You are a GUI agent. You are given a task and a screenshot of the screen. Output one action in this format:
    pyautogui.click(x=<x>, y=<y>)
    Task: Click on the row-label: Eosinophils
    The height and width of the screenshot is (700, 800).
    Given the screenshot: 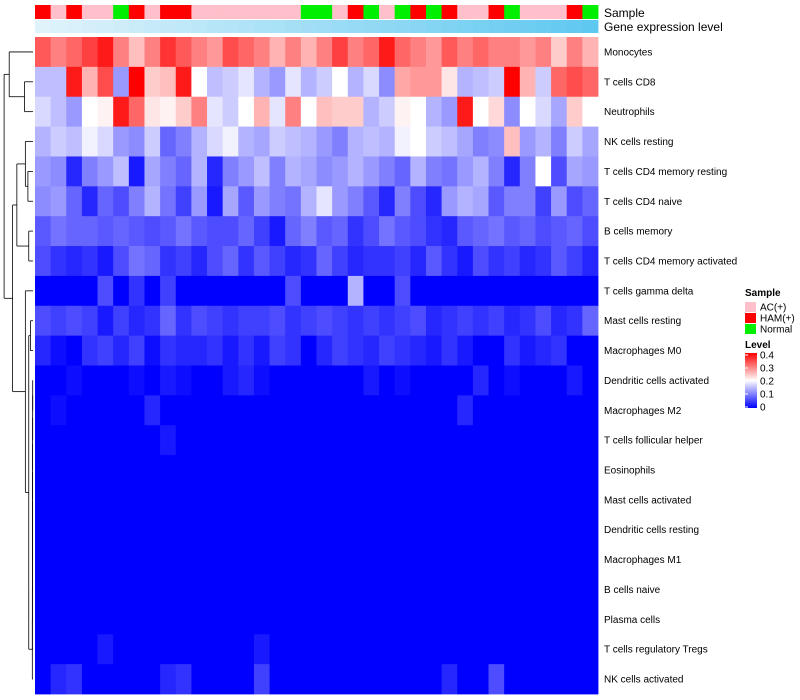 What is the action you would take?
    pyautogui.click(x=629, y=471)
    